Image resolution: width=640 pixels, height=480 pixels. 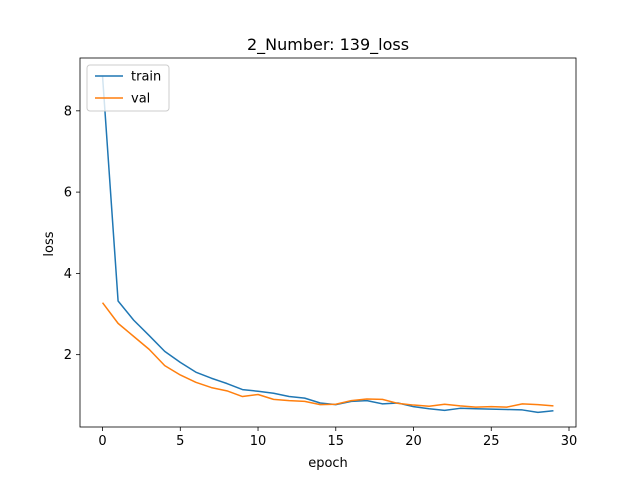 I want to click on x-axis-label: epoch, so click(x=328, y=463).